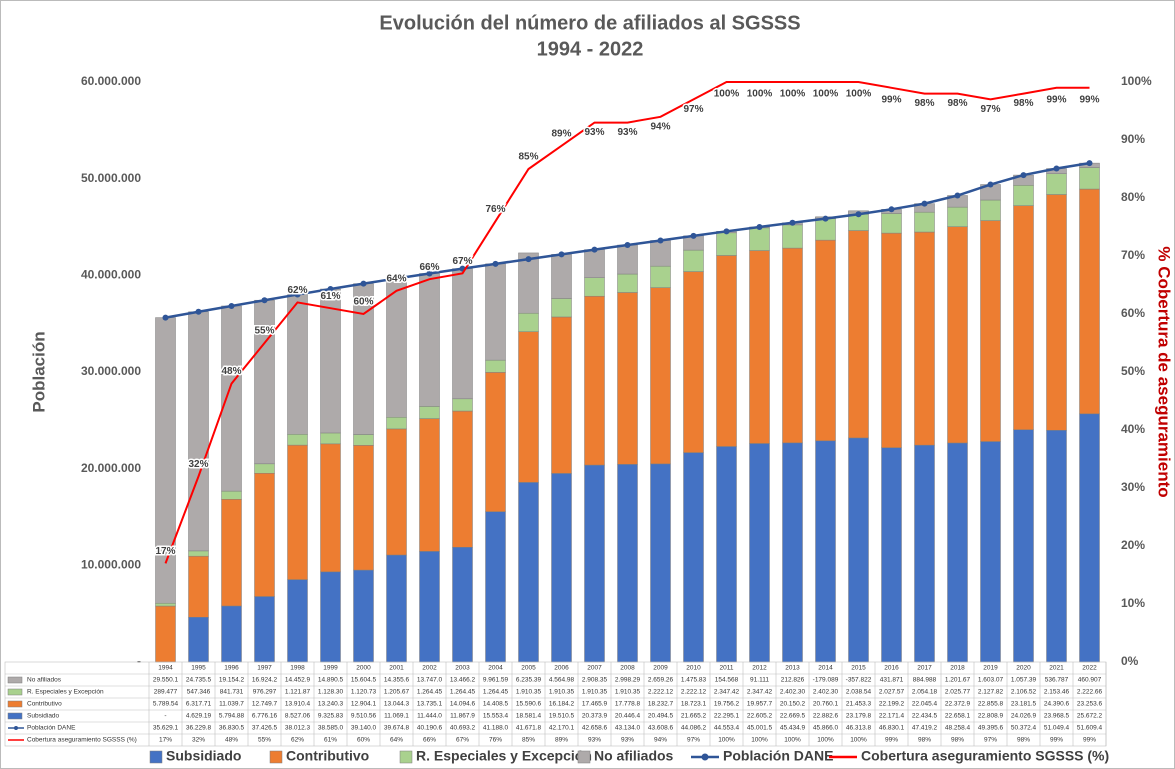  Describe the element at coordinates (265, 704) in the screenshot. I see `table-cell: 12.749.7` at that location.